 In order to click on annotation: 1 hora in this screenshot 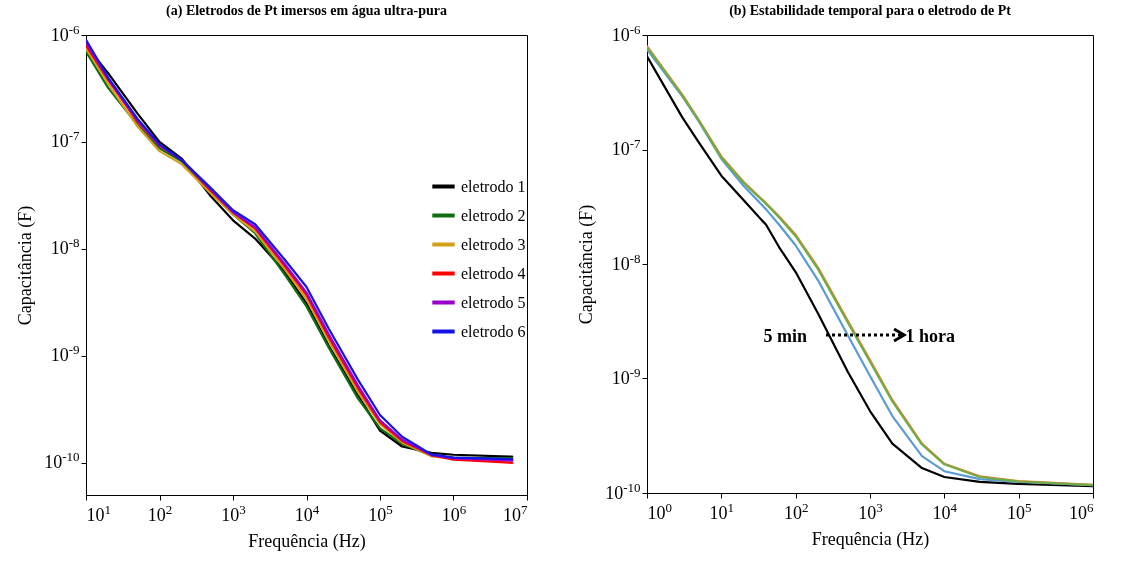, I will do `click(930, 336)`.